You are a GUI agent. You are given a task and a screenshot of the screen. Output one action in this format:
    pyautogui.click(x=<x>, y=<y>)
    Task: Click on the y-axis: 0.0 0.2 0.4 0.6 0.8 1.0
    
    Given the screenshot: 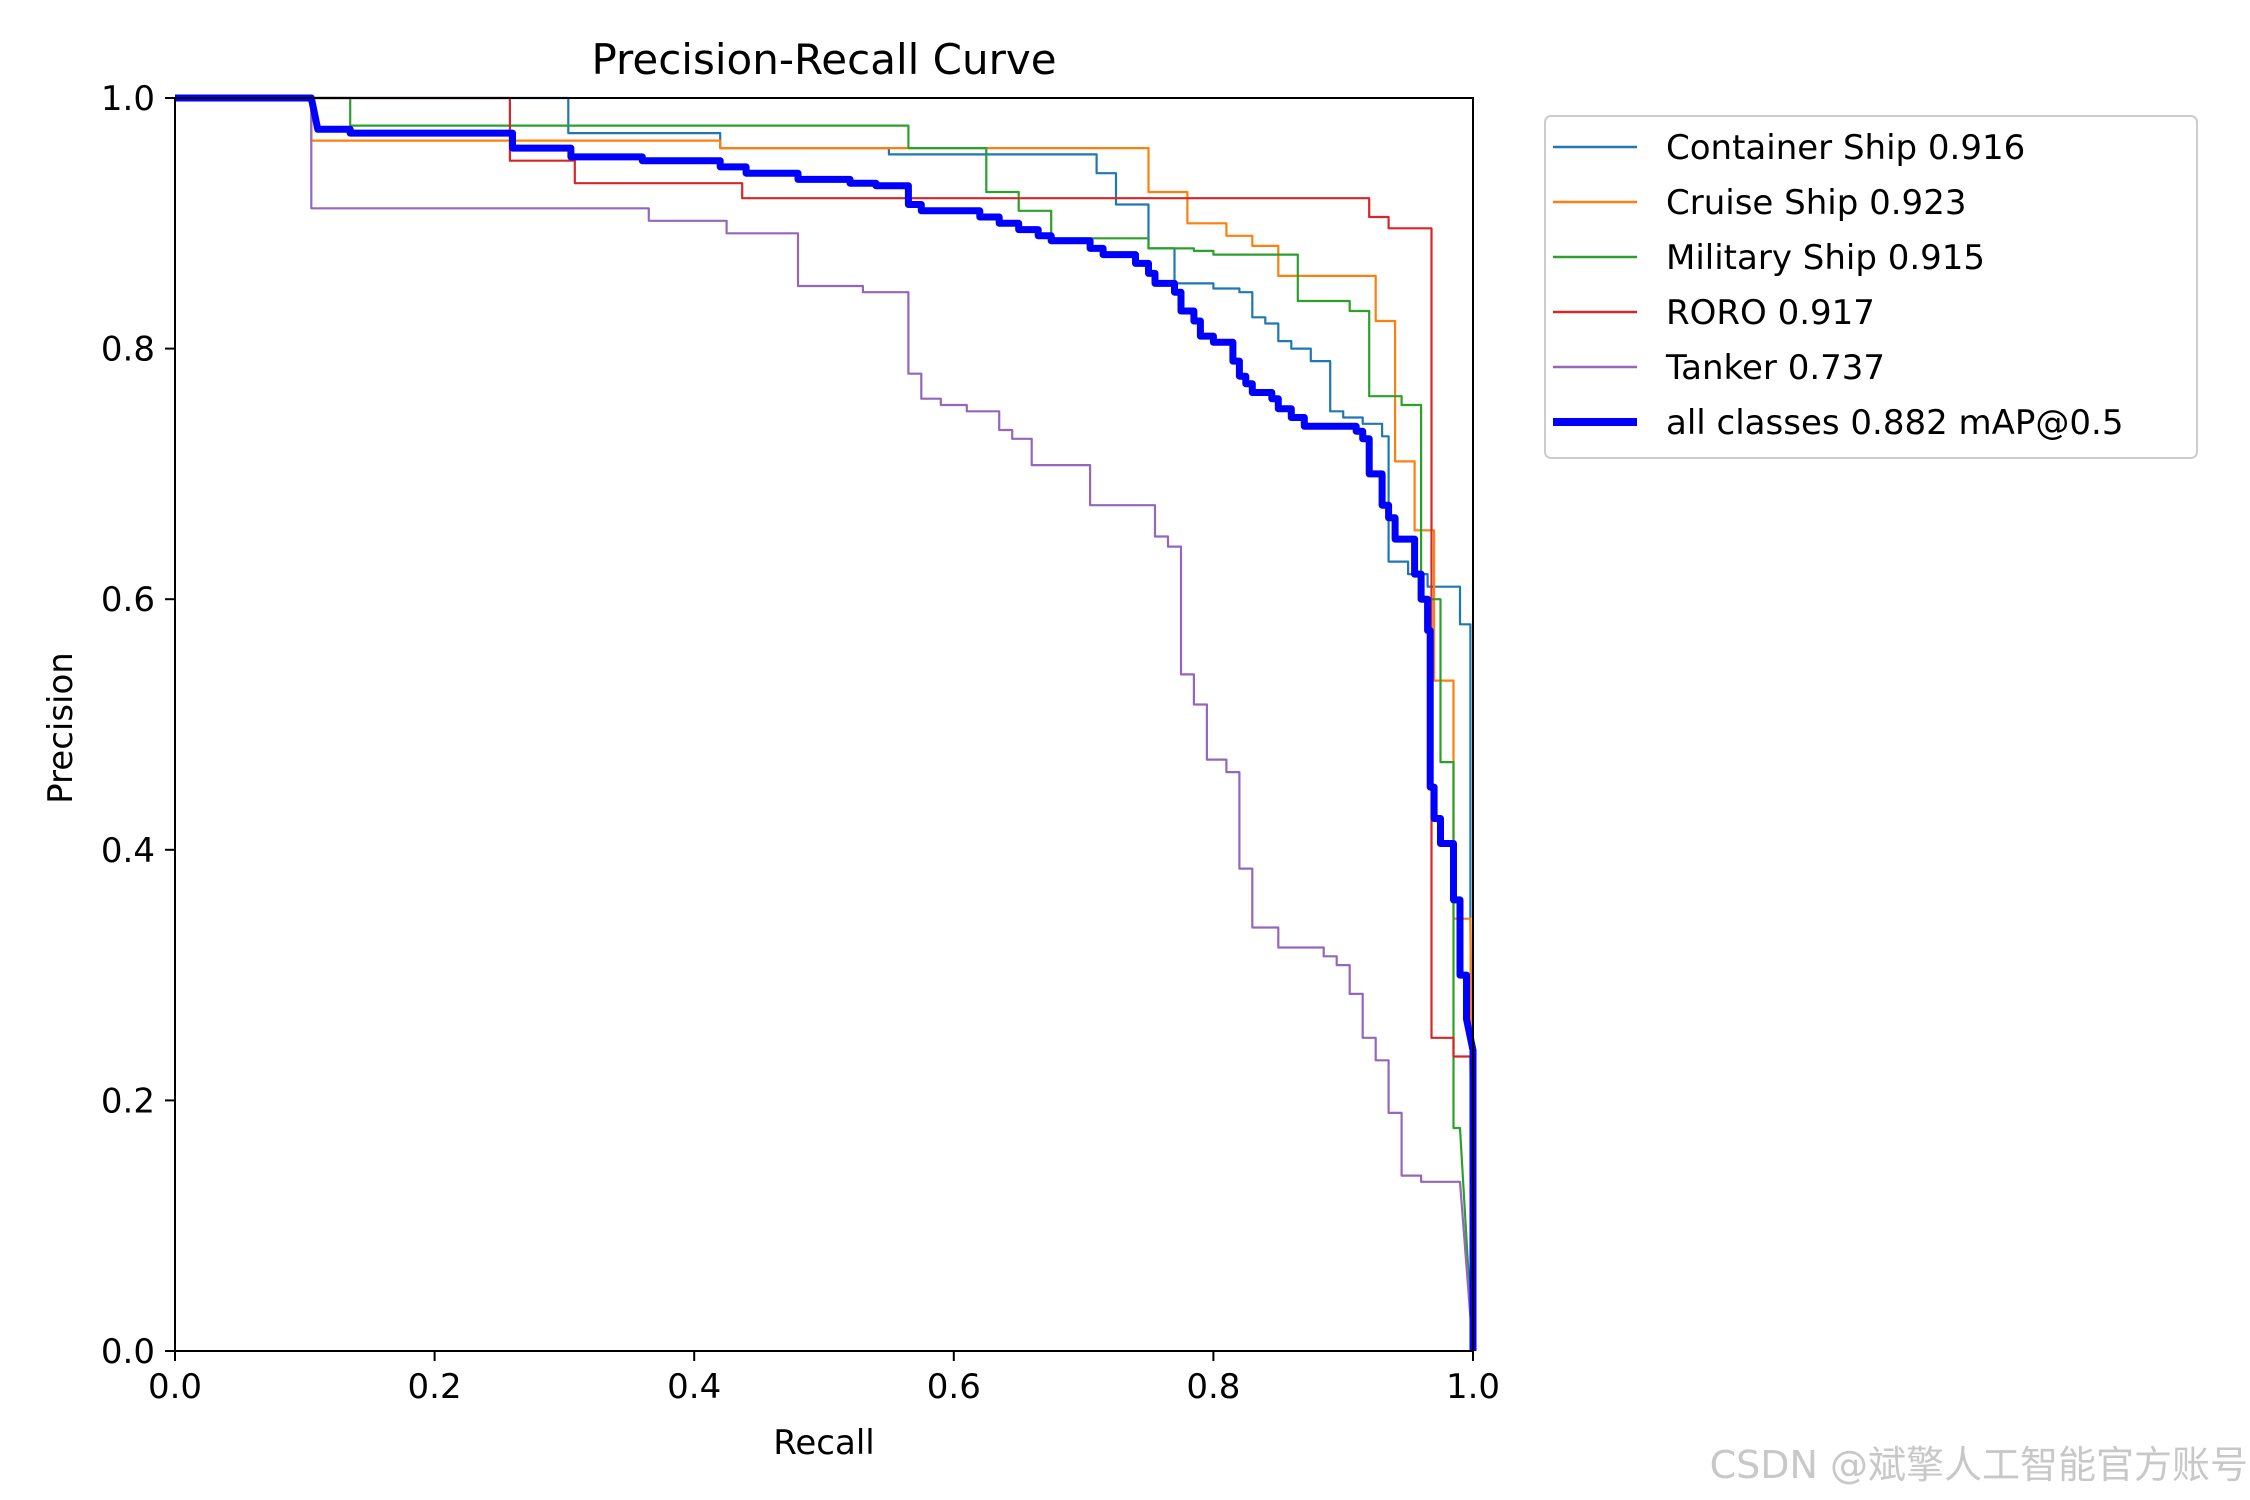 What is the action you would take?
    pyautogui.click(x=138, y=725)
    